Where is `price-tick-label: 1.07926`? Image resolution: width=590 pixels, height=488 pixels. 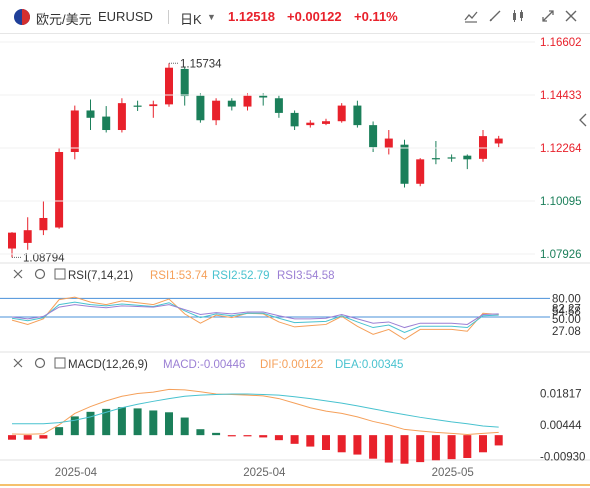
price-tick-label: 1.07926 is located at coordinates (561, 255).